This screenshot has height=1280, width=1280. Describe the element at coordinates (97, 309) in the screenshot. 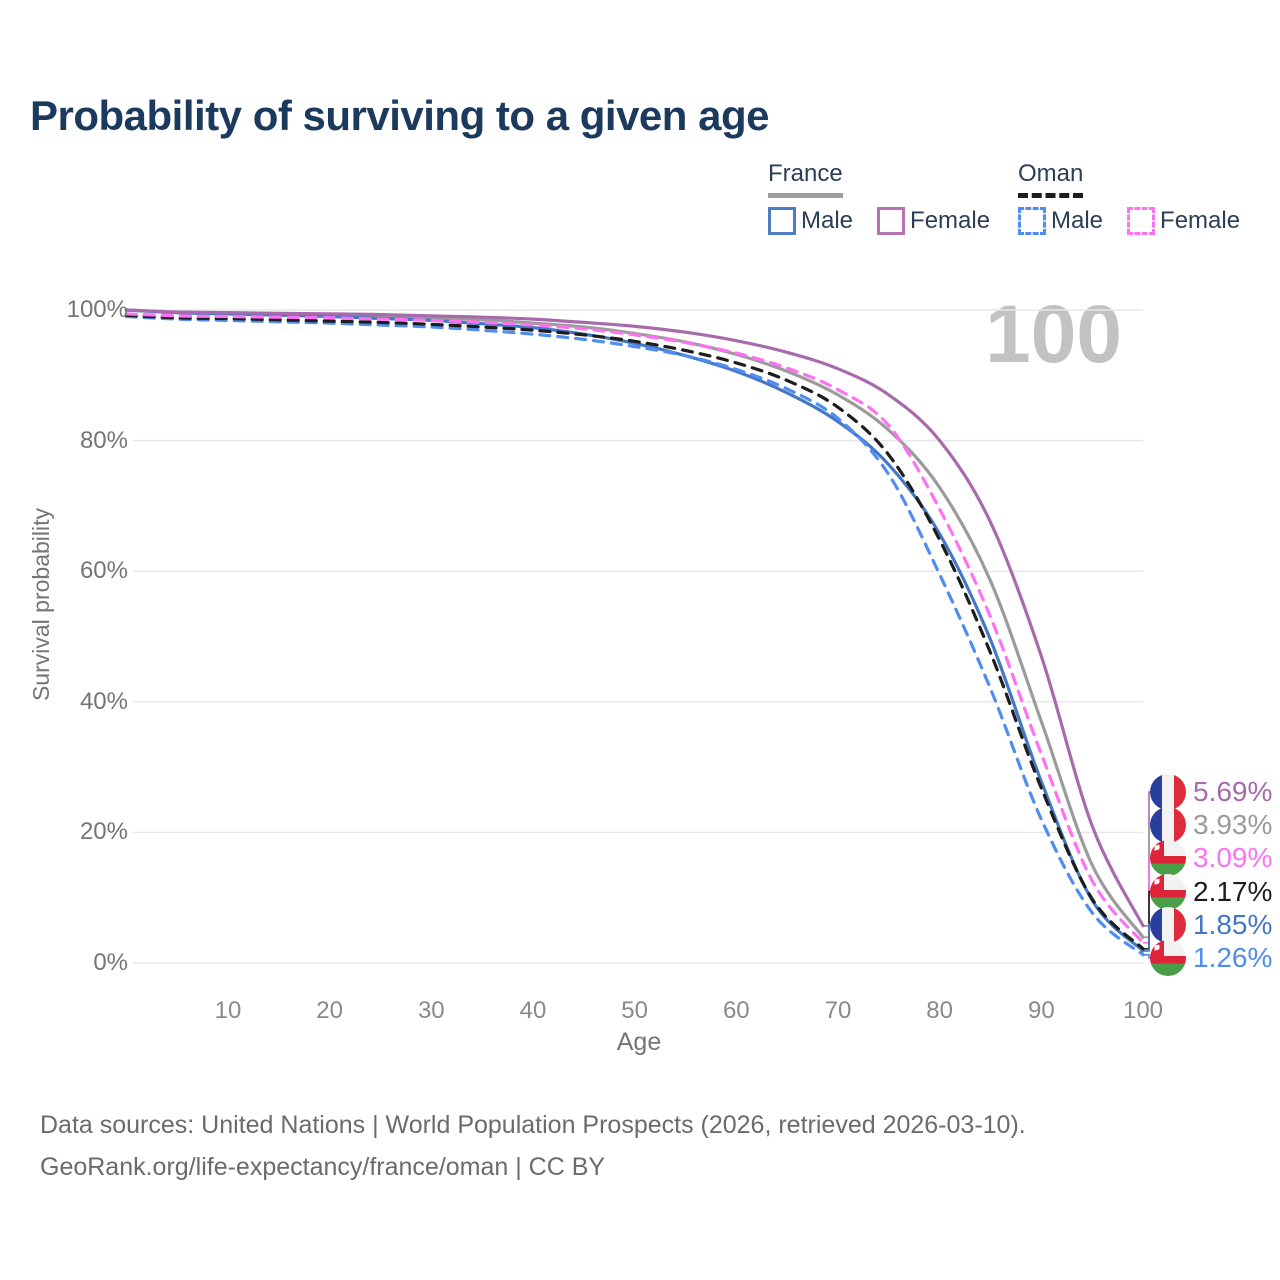

I see `y-tick-label: 100%` at that location.